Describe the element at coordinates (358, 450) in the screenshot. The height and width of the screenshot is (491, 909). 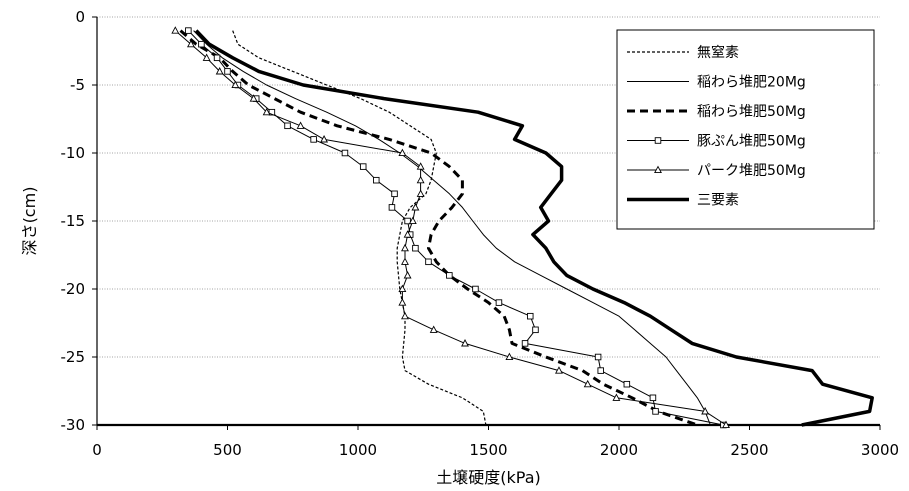
I see `x-tick-label: 1000` at that location.